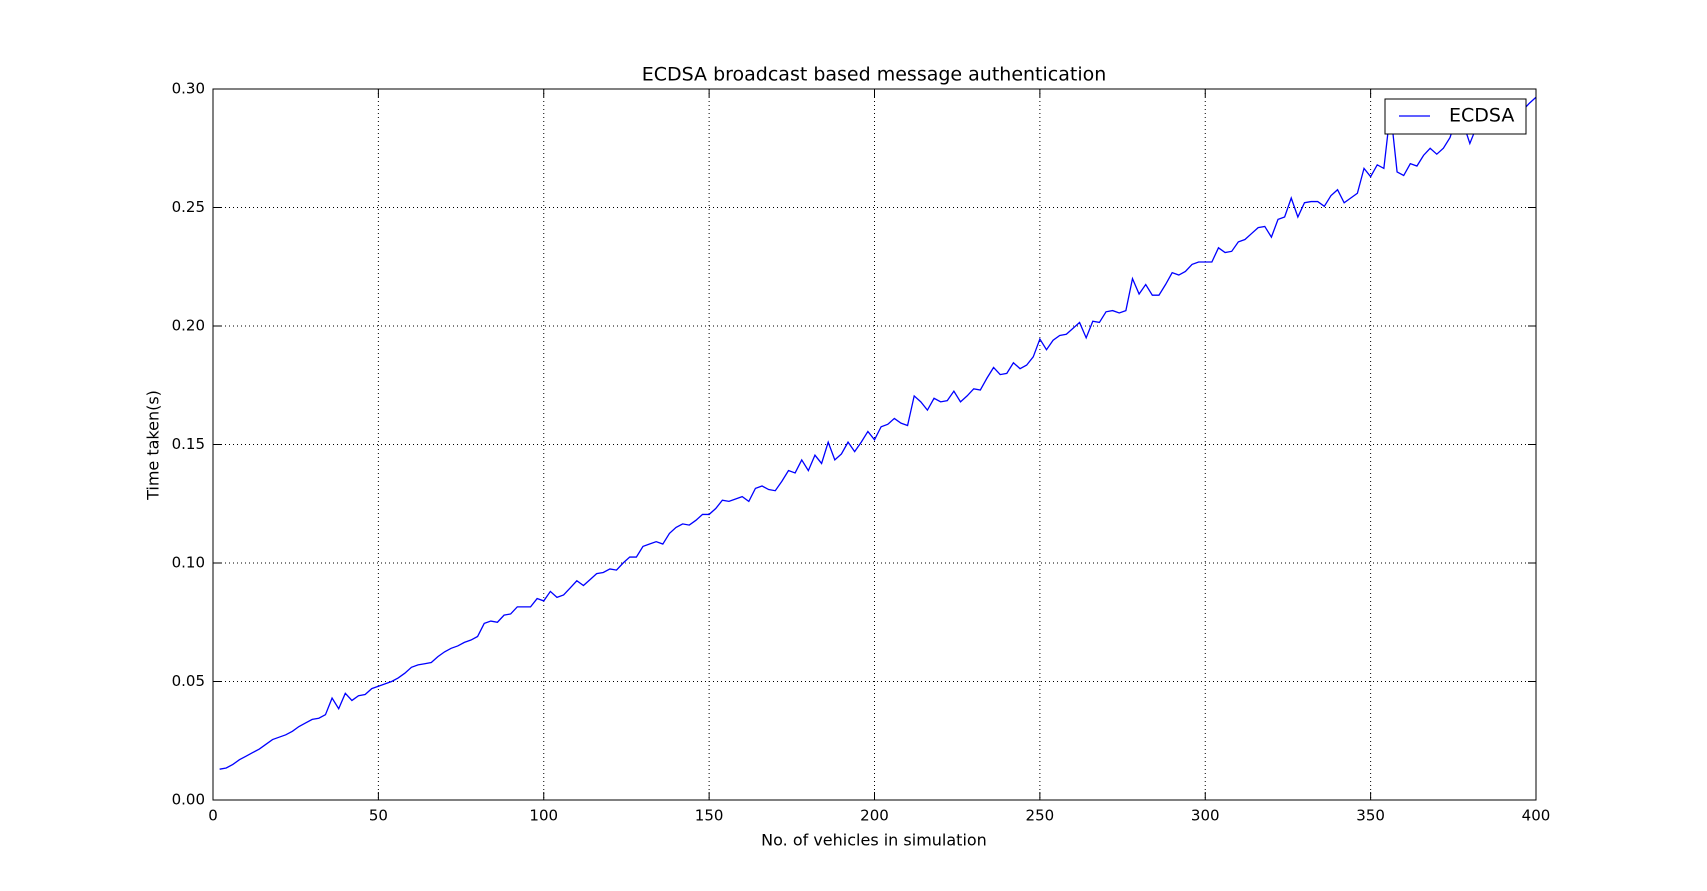  I want to click on x-tick-label: 150, so click(709, 816).